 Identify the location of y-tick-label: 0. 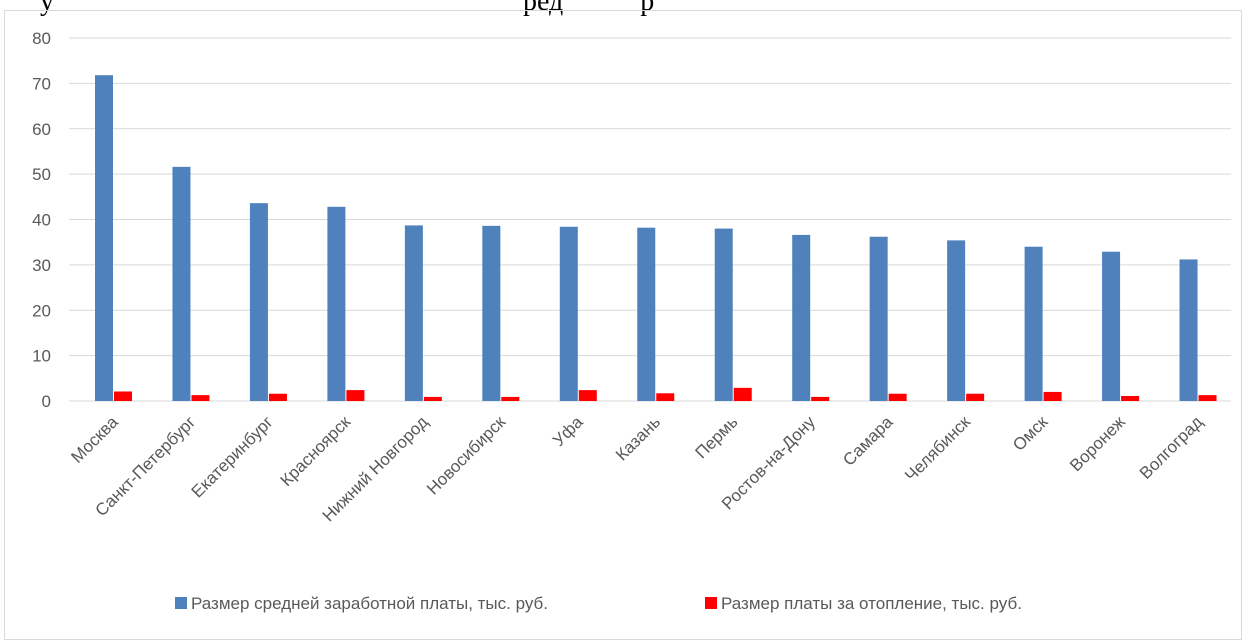
(46, 401).